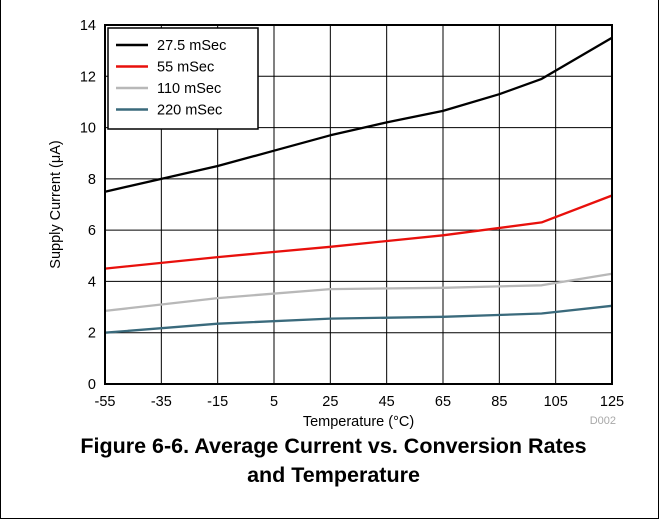 The width and height of the screenshot is (667, 521). I want to click on y-tick-label: 8, so click(92, 180).